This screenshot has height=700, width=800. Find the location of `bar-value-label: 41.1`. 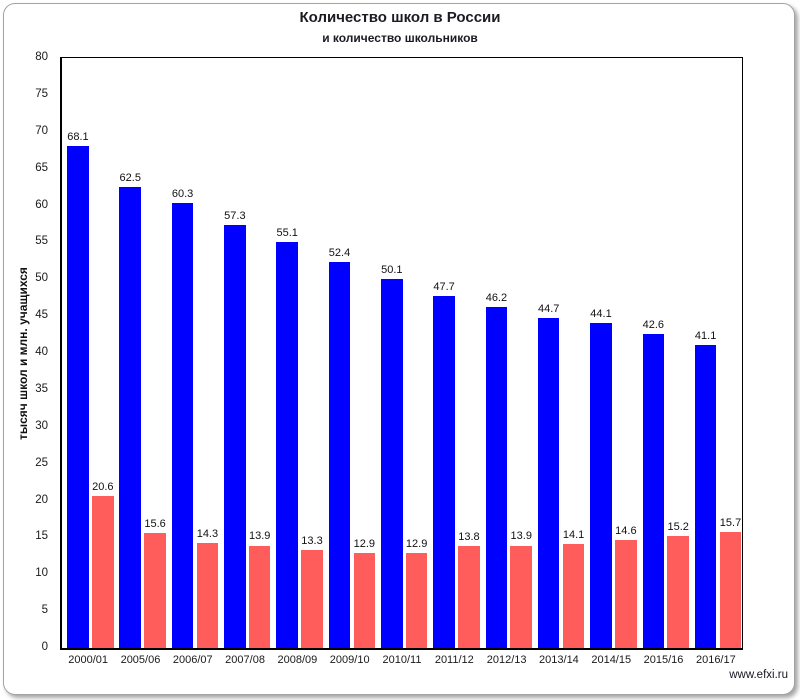

bar-value-label: 41.1 is located at coordinates (705, 335).